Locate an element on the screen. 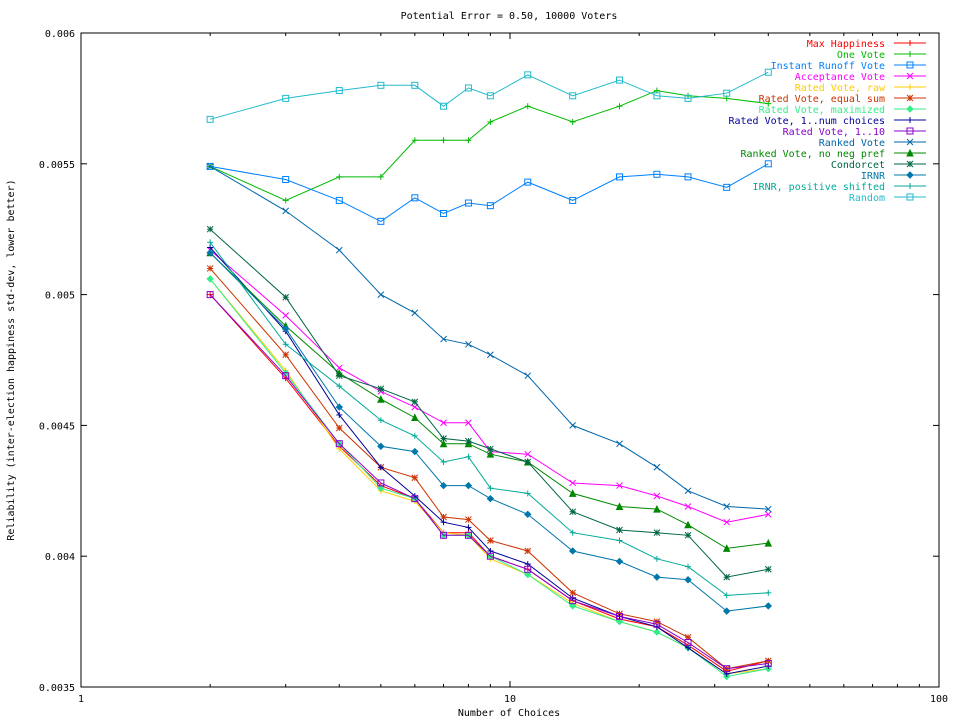 The width and height of the screenshot is (960, 720). legend-entry: IRNR, positive shifted is located at coordinates (839, 187).